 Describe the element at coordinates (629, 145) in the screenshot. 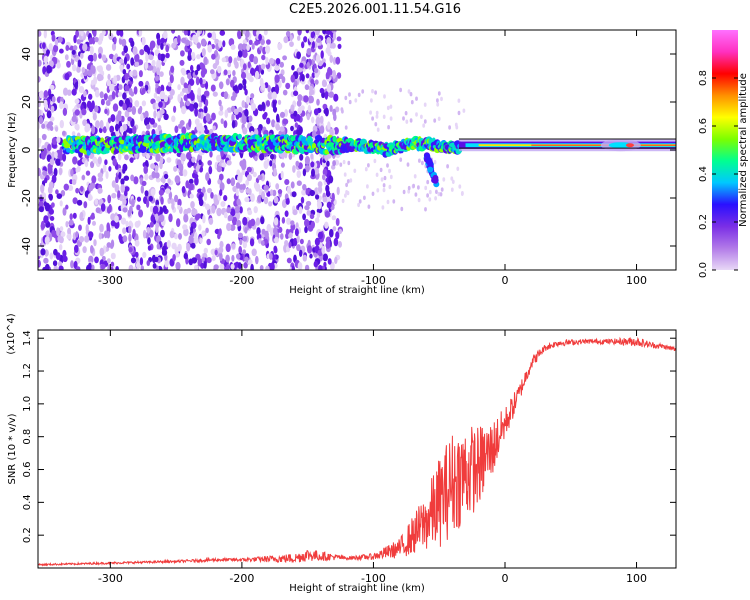

I see `band-blob` at that location.